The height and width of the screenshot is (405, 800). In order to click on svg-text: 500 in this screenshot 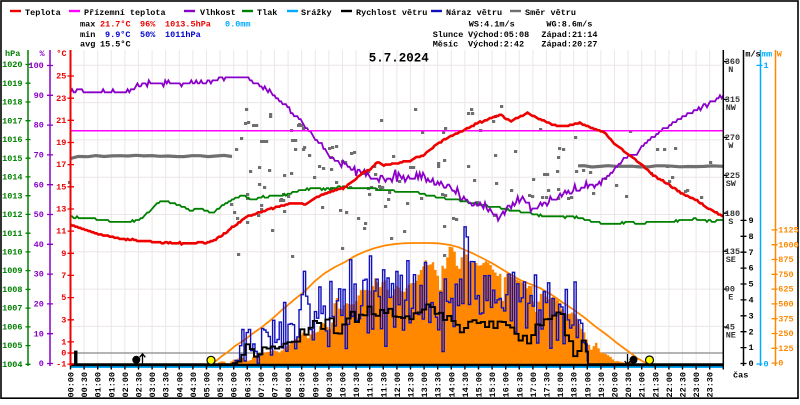, I will do `click(785, 305)`.